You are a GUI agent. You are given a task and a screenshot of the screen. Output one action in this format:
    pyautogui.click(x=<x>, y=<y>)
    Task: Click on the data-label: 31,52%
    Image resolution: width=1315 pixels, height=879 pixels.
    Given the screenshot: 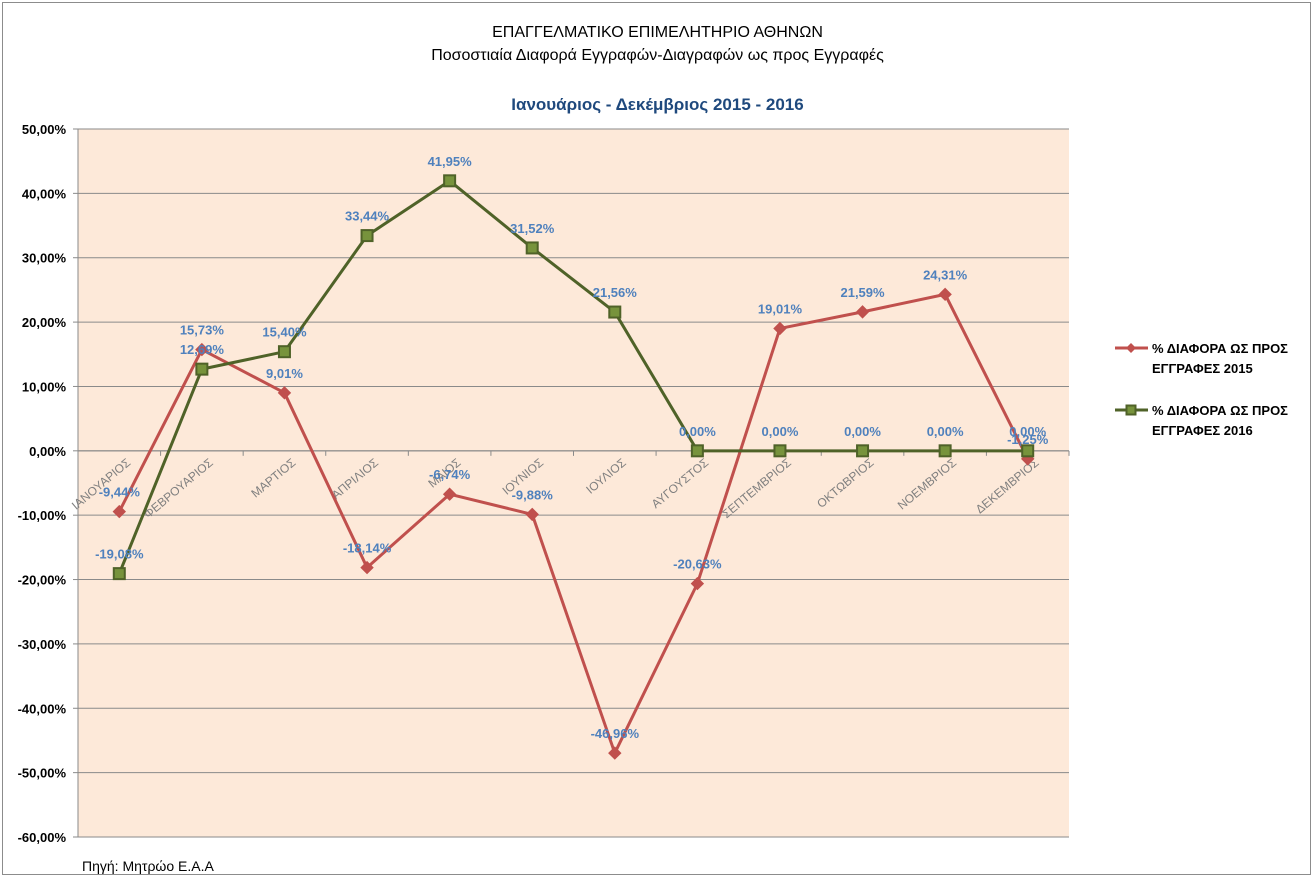 What is the action you would take?
    pyautogui.click(x=532, y=228)
    